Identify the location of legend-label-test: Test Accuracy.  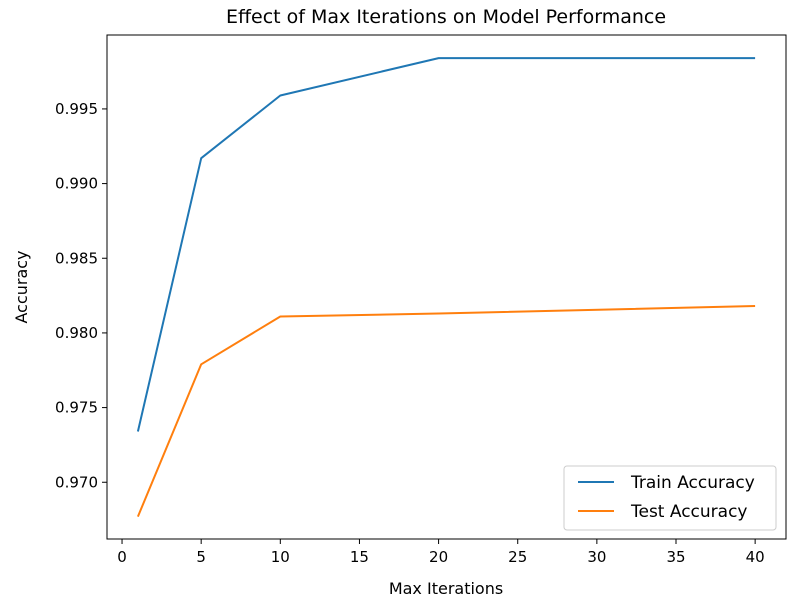
(689, 512).